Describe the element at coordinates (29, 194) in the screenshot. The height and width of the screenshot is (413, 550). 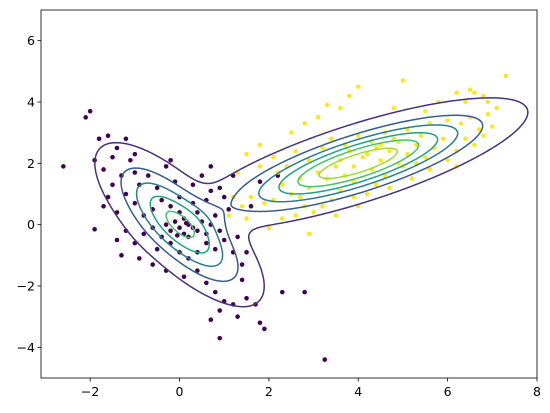
I see `y-axis: −4 −2 0 2 4 6` at that location.